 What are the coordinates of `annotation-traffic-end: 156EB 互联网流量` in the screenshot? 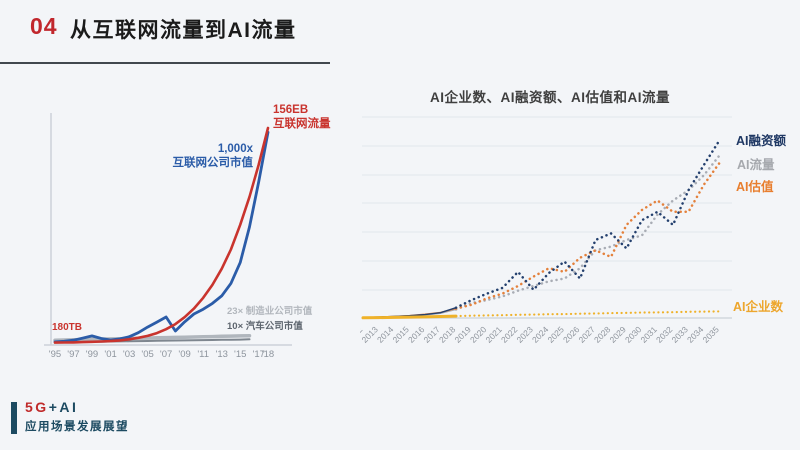 It's located at (302, 118).